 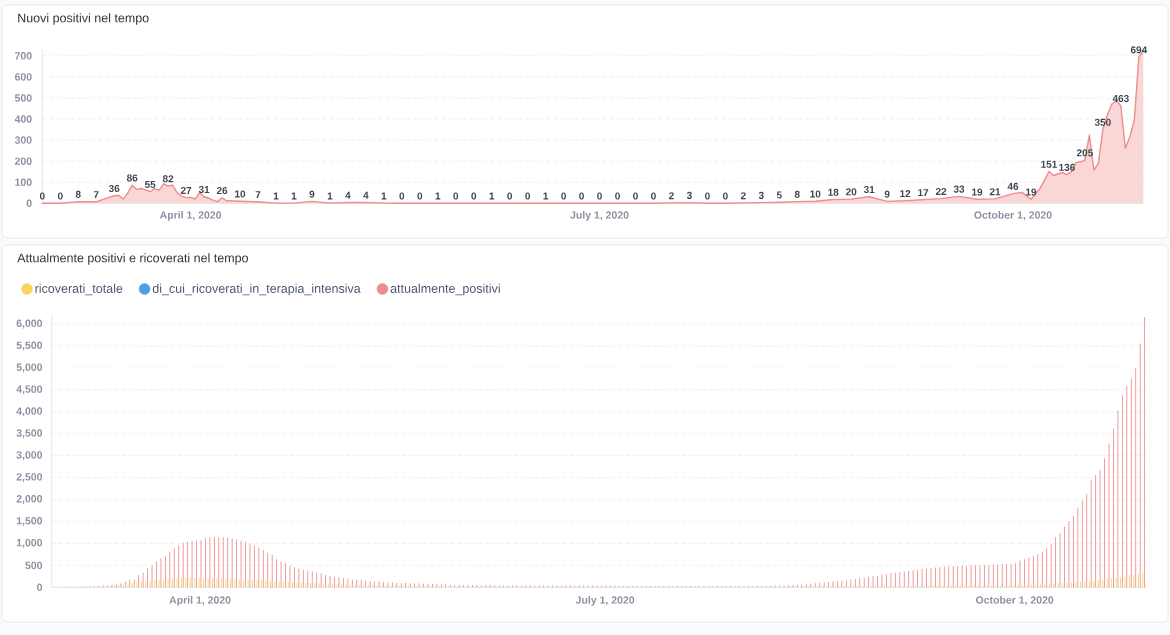 What do you see at coordinates (23, 77) in the screenshot?
I see `y-tick-label: 600` at bounding box center [23, 77].